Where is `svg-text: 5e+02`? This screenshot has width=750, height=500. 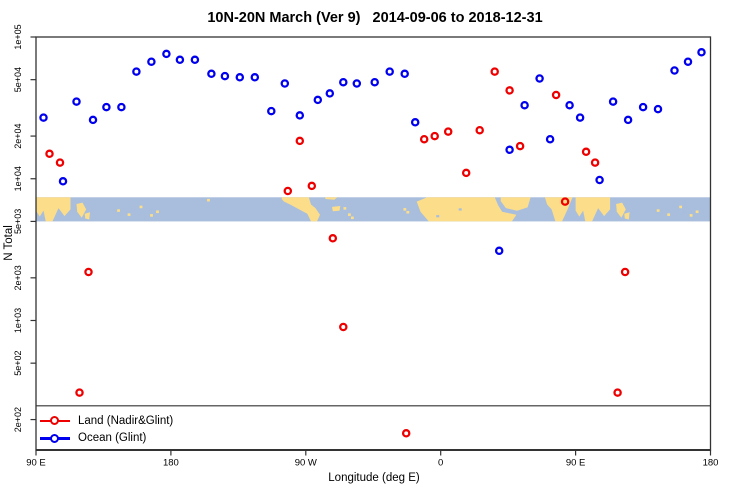
svg-text: 5e+02 is located at coordinates (18, 363).